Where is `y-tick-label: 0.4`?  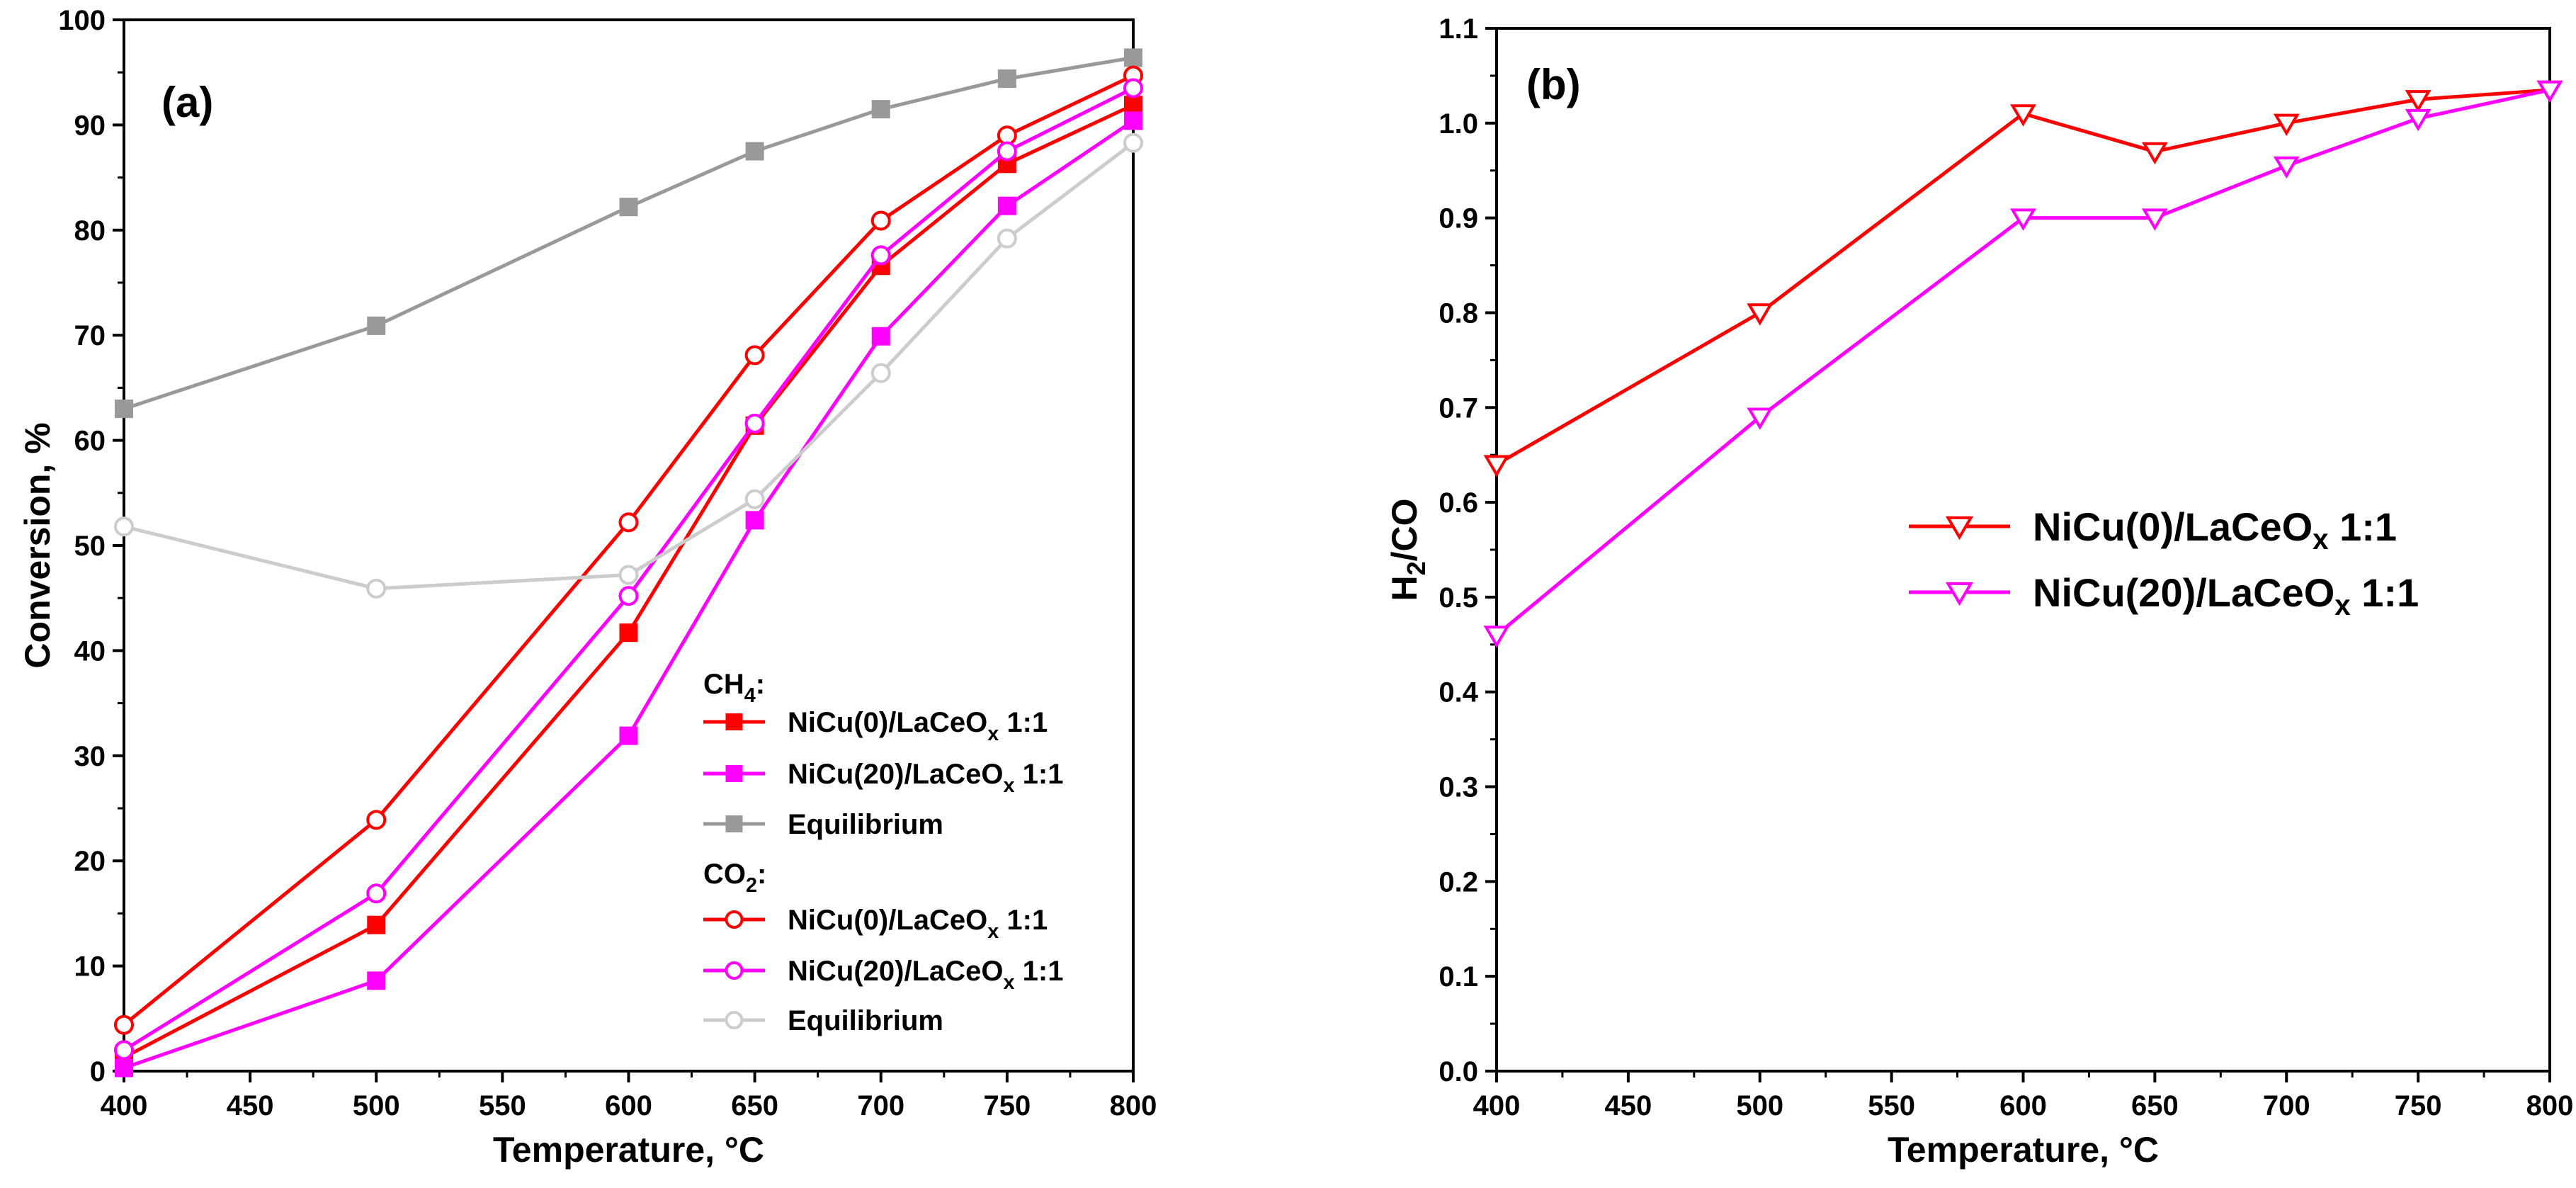 y-tick-label: 0.4 is located at coordinates (1458, 692).